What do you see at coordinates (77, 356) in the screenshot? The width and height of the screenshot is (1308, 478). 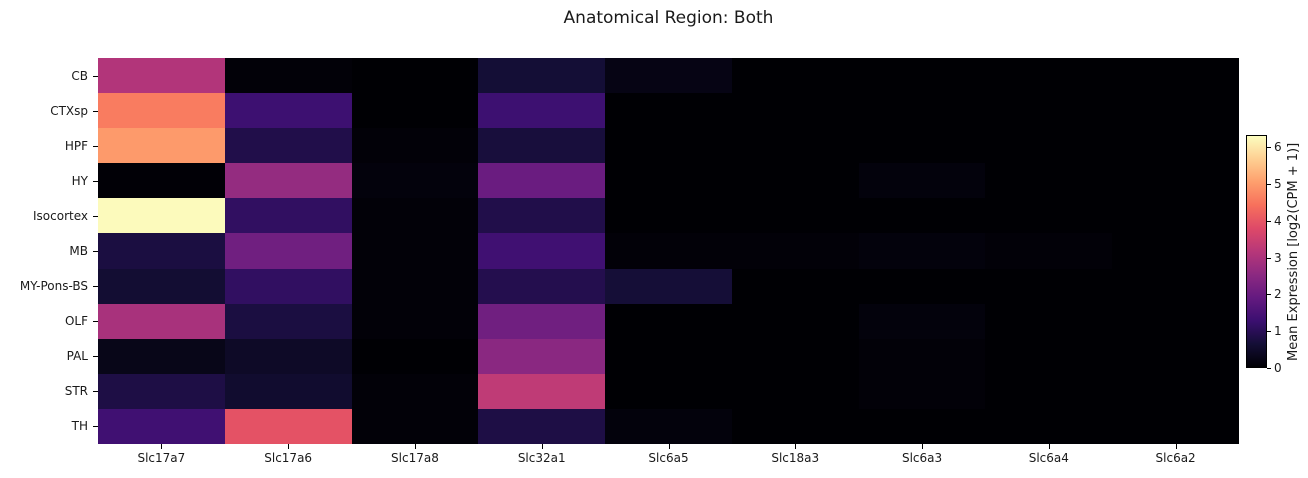 I see `y-tick-label: PAL` at bounding box center [77, 356].